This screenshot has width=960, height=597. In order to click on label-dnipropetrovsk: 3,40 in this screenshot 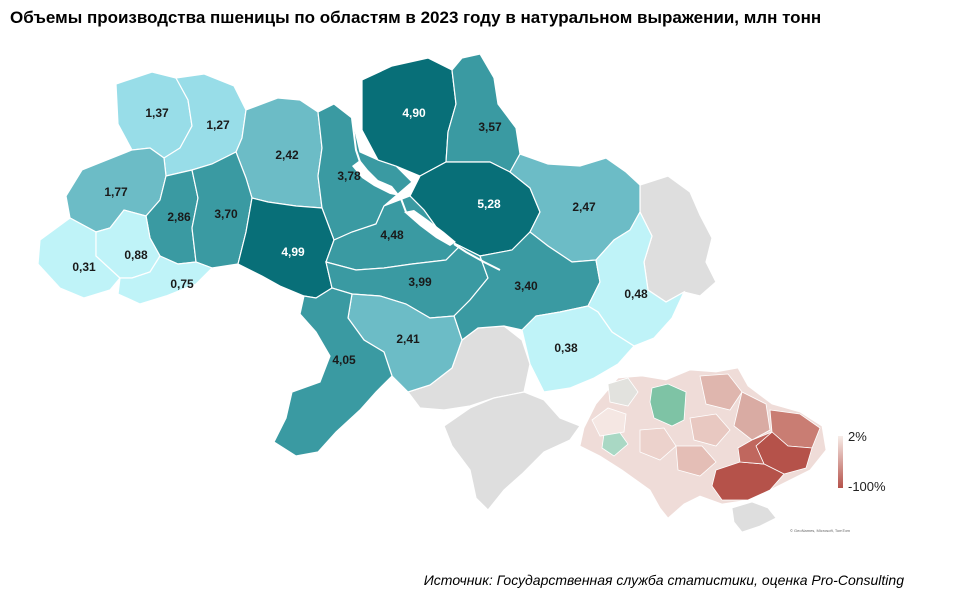, I will do `click(526, 286)`.